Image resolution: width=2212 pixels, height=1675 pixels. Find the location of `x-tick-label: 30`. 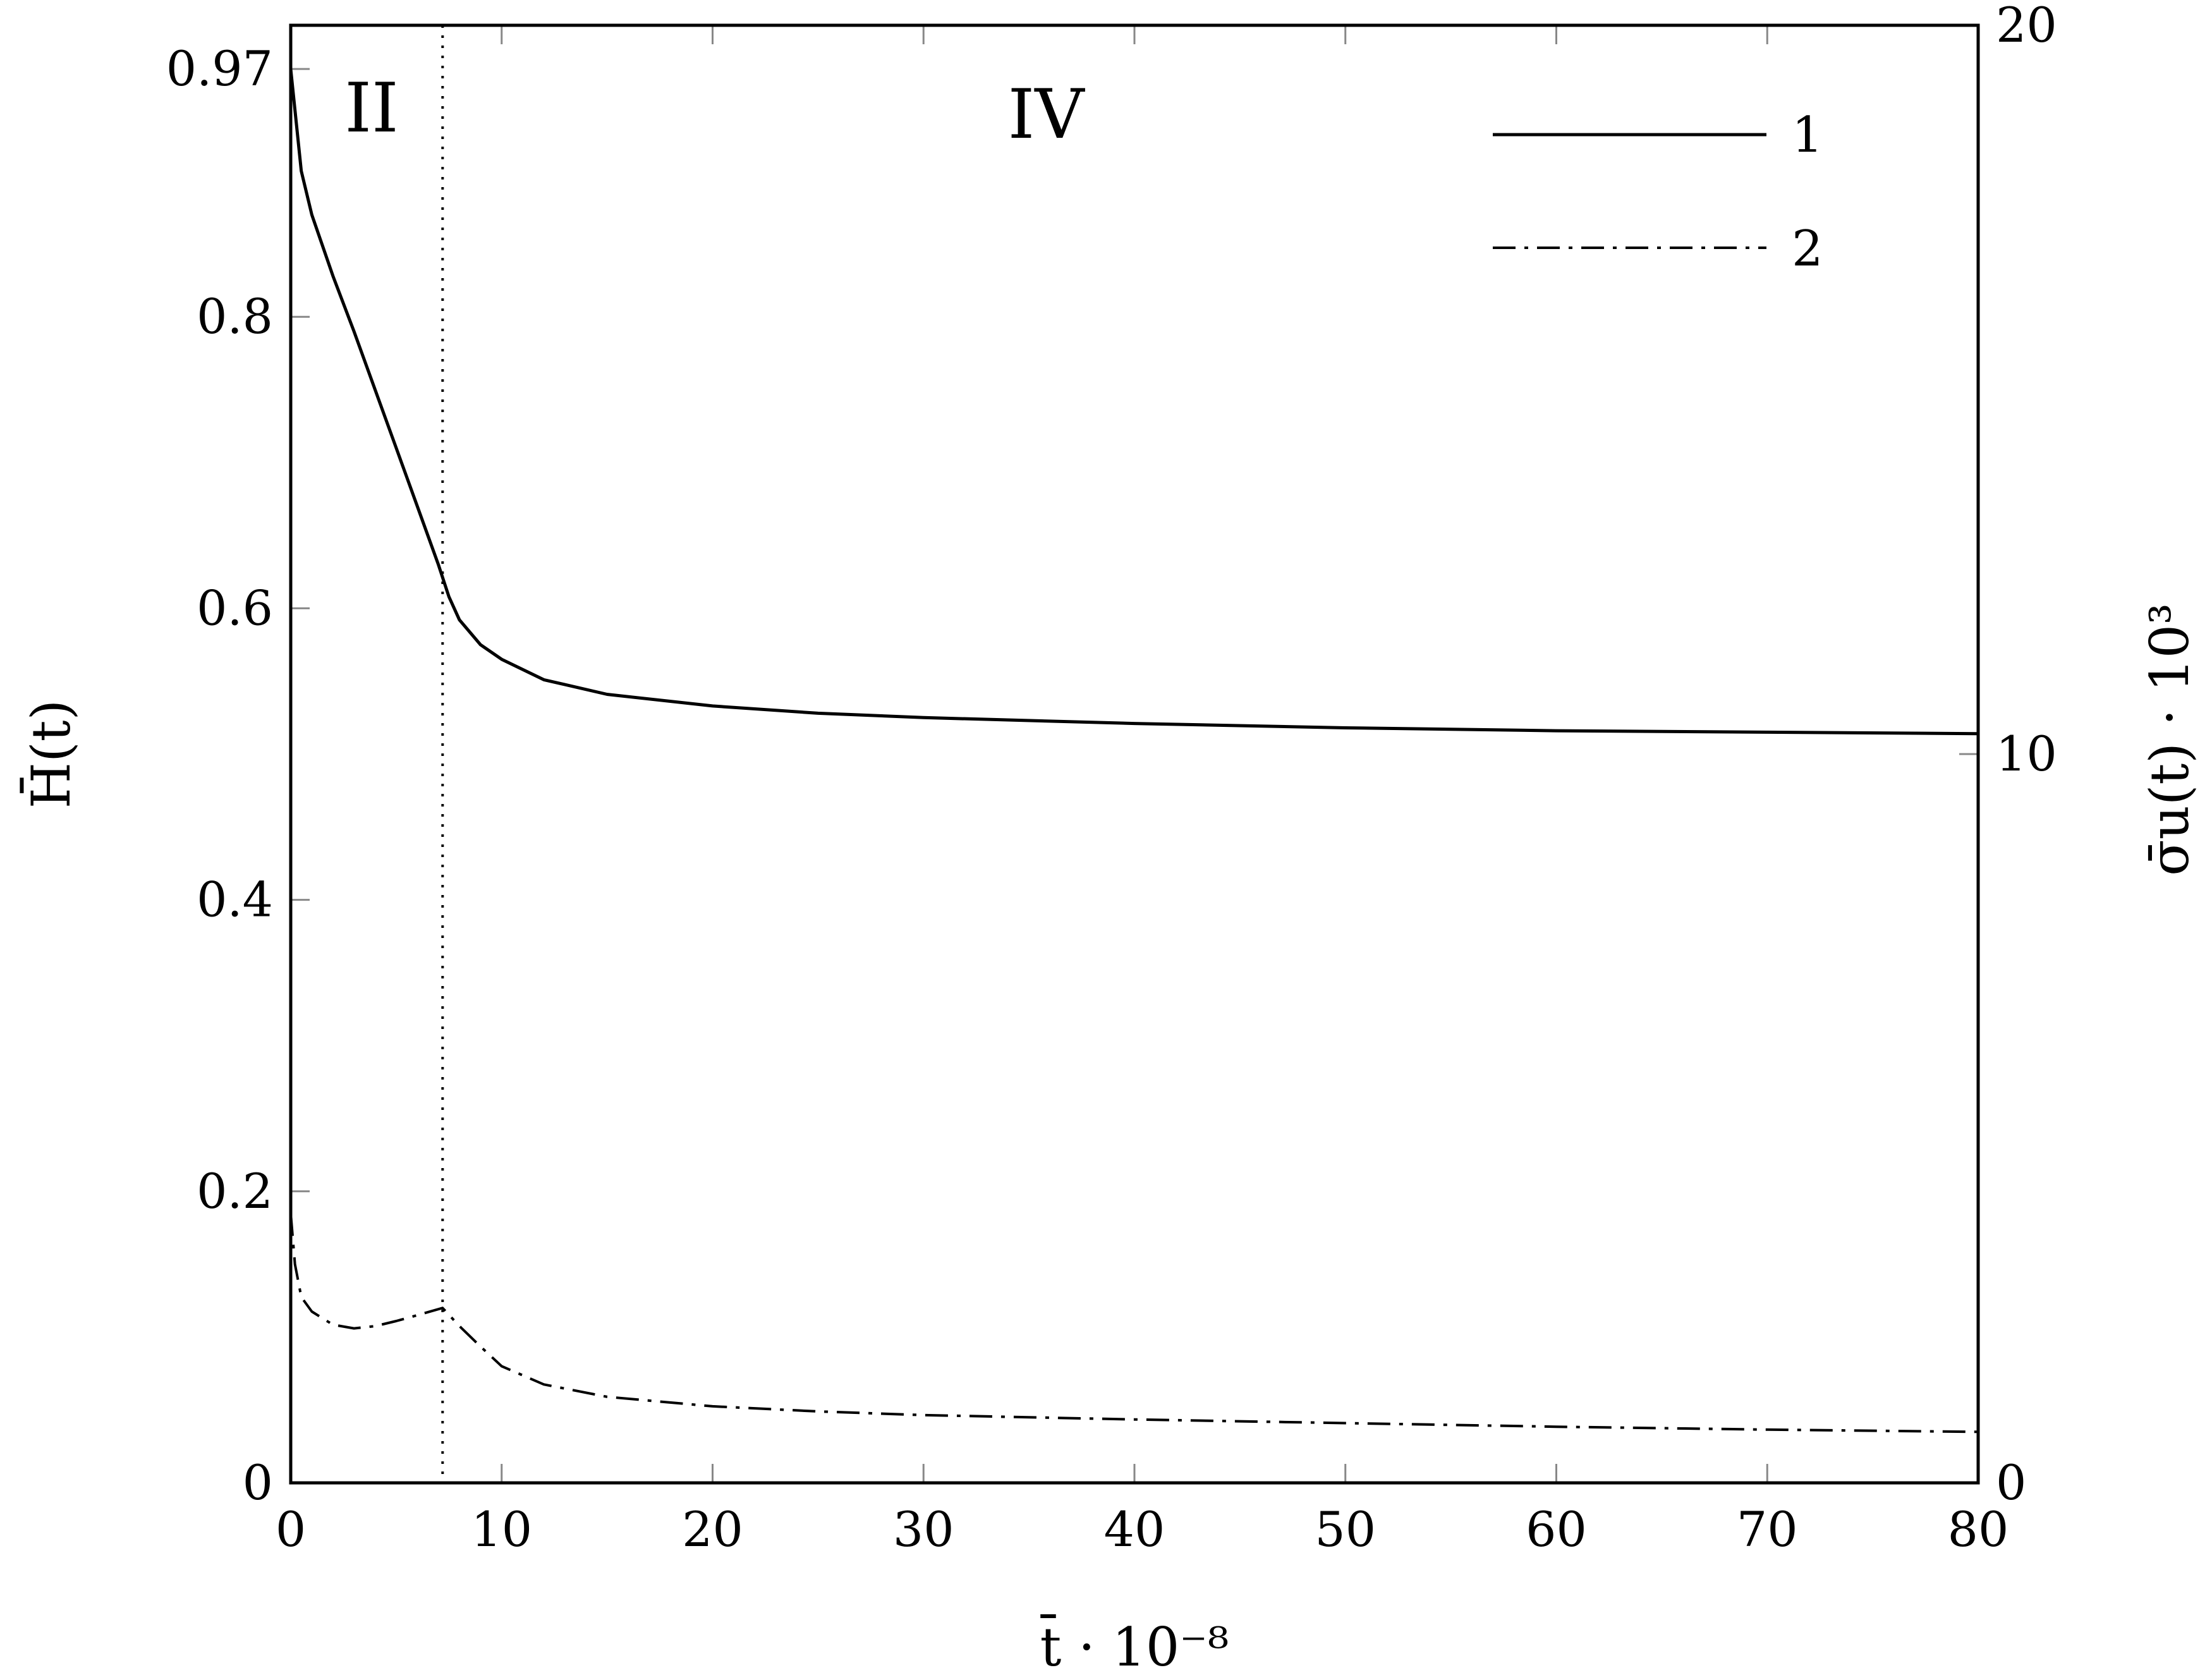

x-tick-label: 30 is located at coordinates (923, 1529).